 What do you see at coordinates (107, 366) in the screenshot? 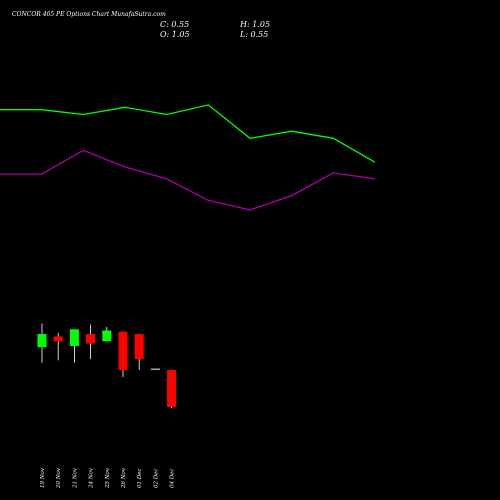
I see `candles-group` at bounding box center [107, 366].